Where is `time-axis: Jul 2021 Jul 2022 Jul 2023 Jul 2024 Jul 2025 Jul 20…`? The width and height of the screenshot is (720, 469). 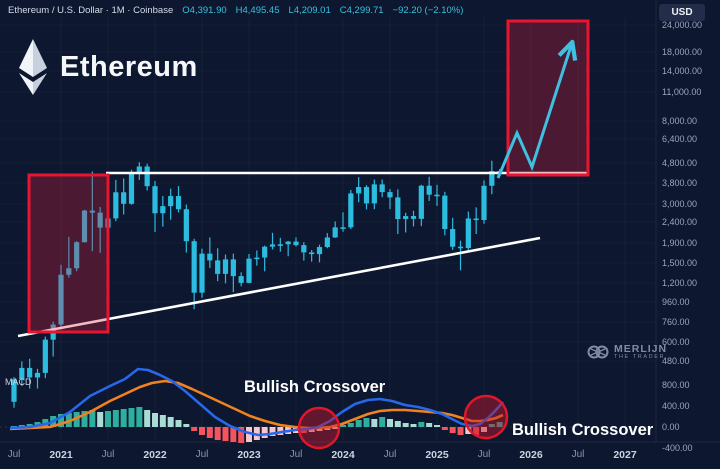 time-axis: Jul 2021 Jul 2022 Jul 2023 Jul 2024 Jul 2025 Jul 20… is located at coordinates (360, 455).